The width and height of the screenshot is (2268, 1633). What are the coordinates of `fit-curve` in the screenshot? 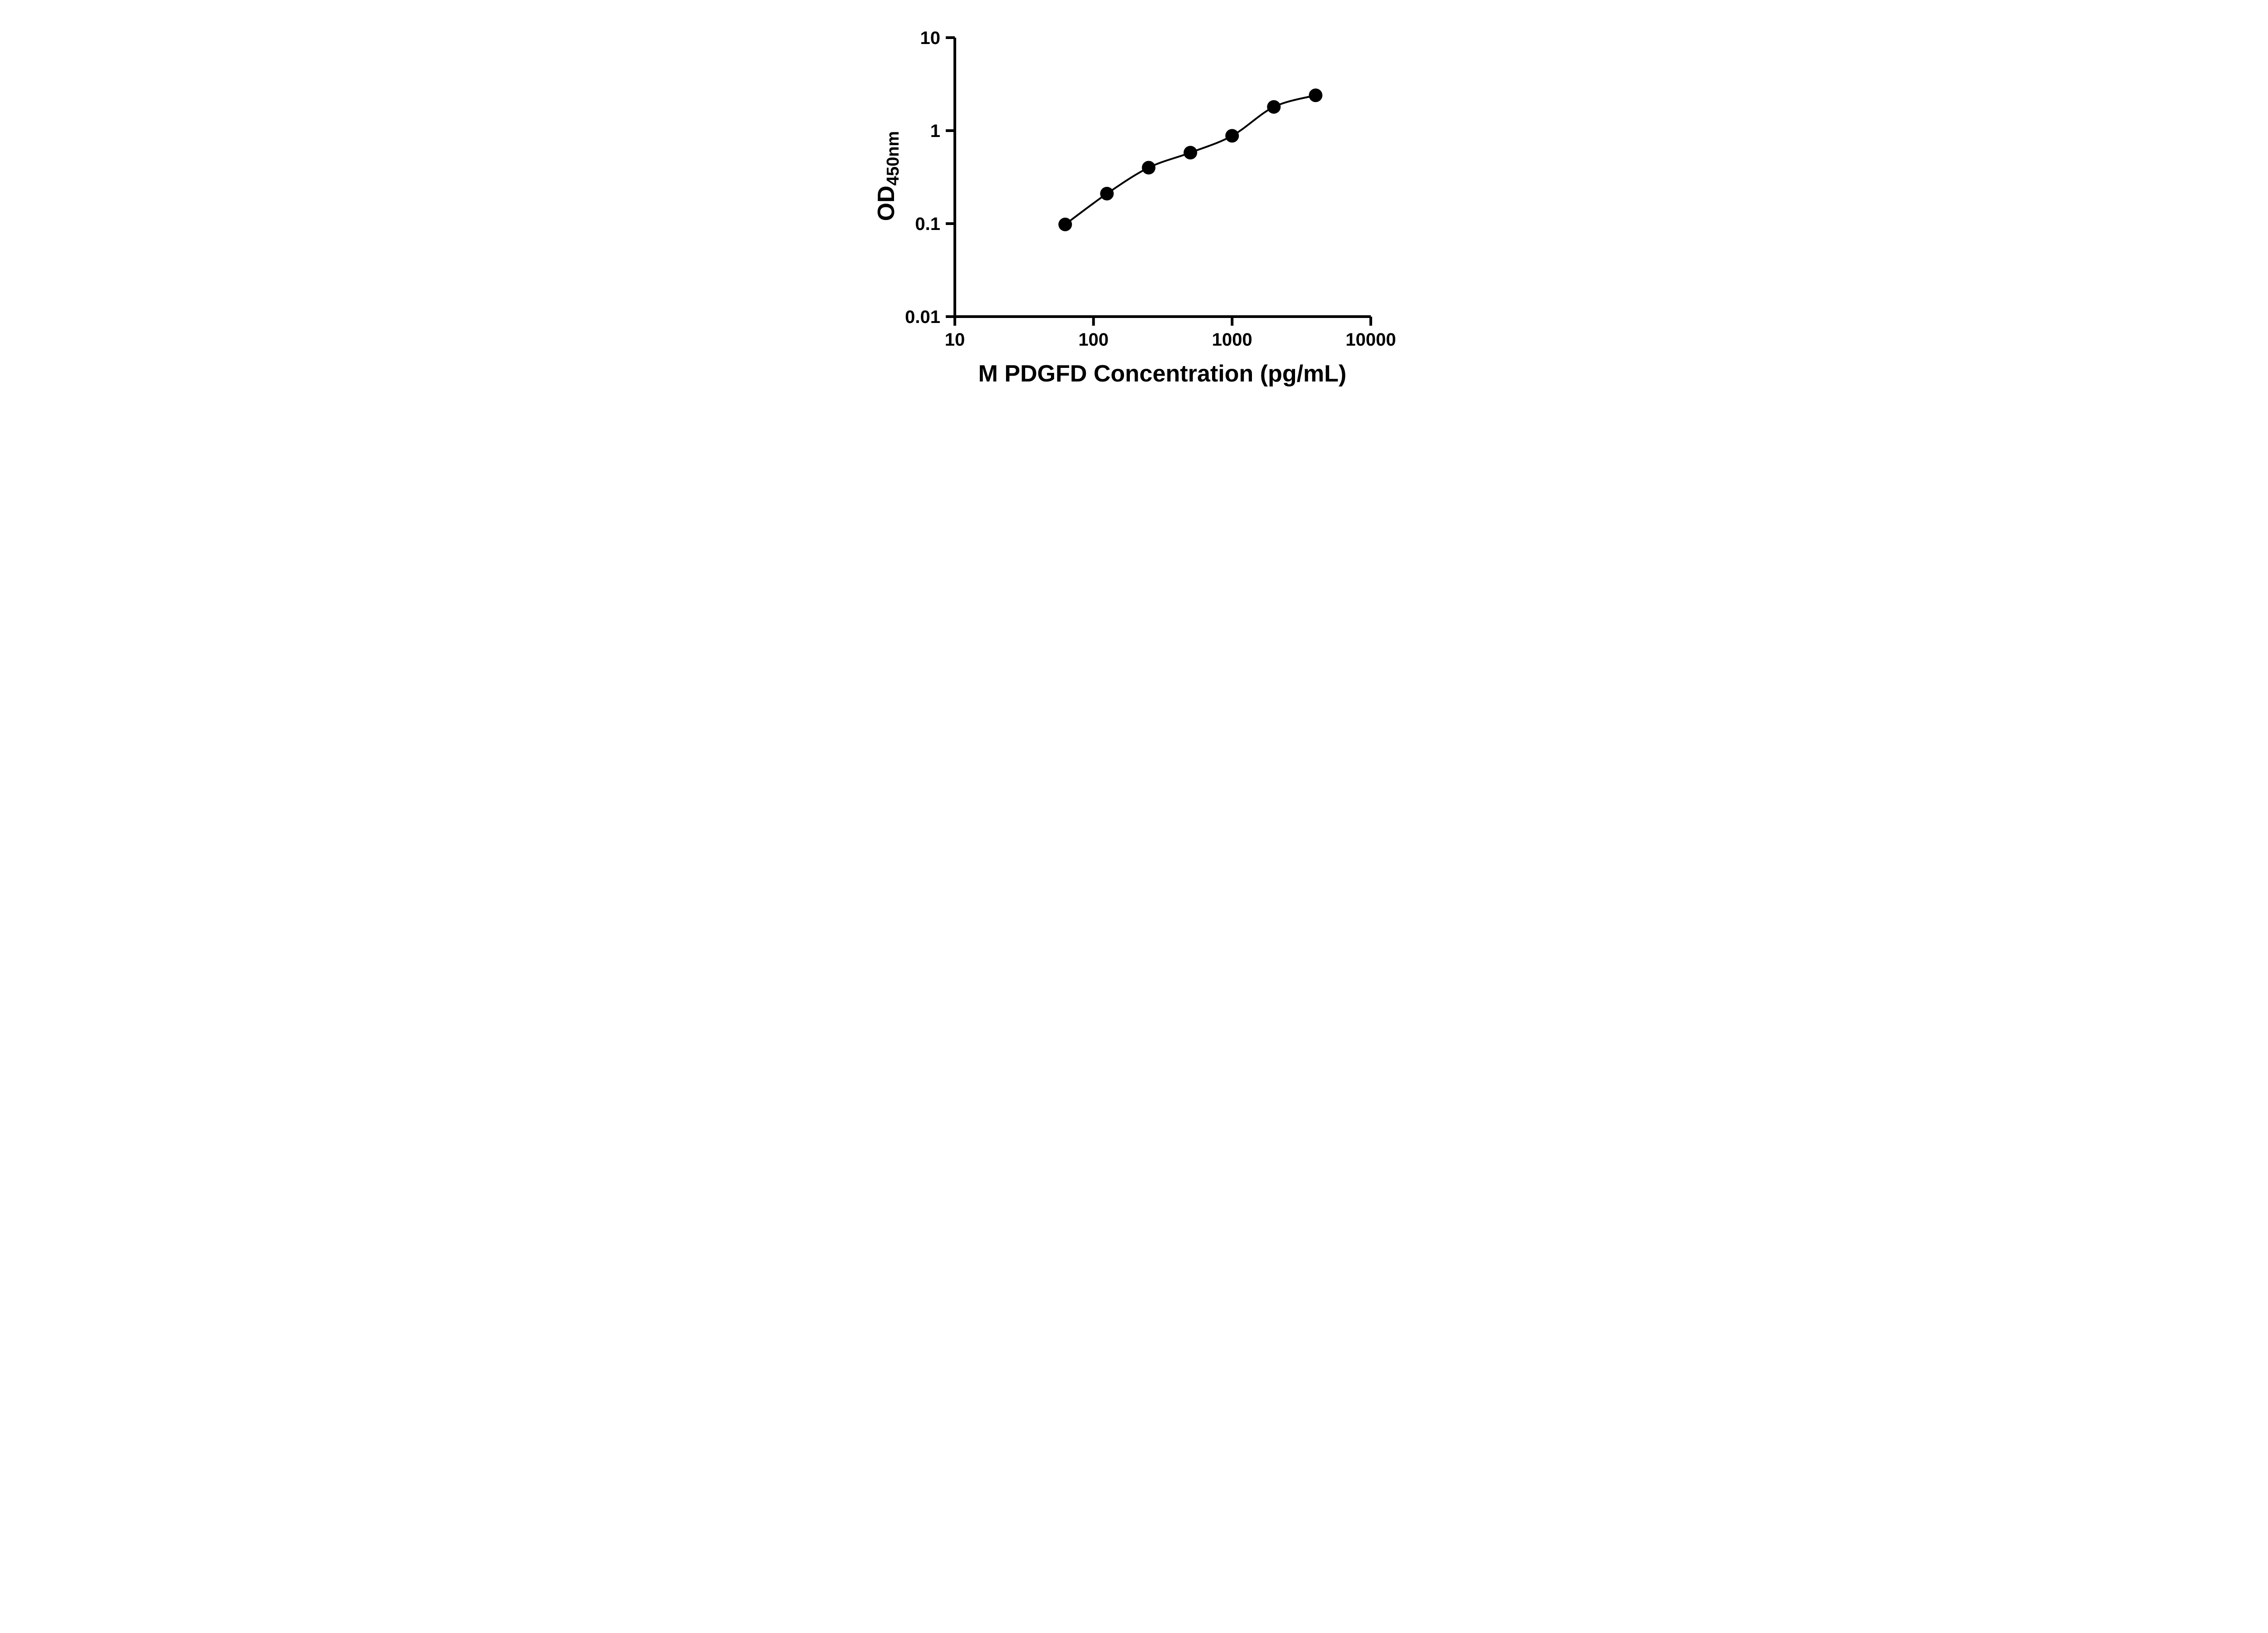 It's located at (1190, 159).